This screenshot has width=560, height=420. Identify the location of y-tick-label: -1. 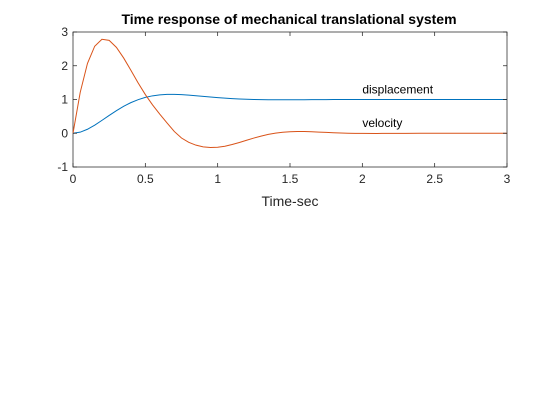
(62, 167).